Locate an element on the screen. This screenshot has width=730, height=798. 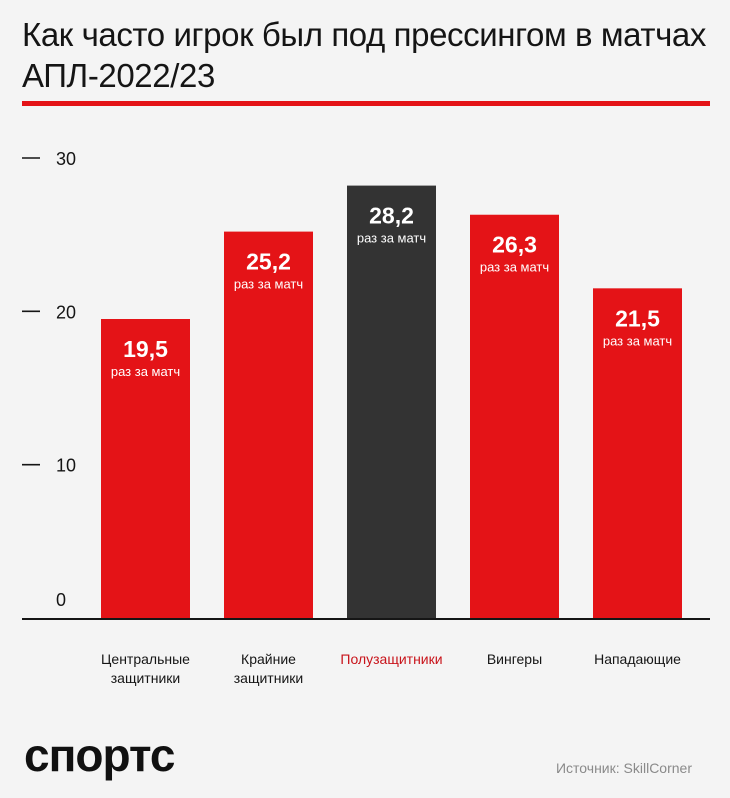
sports-logo: спортс is located at coordinates (99, 755).